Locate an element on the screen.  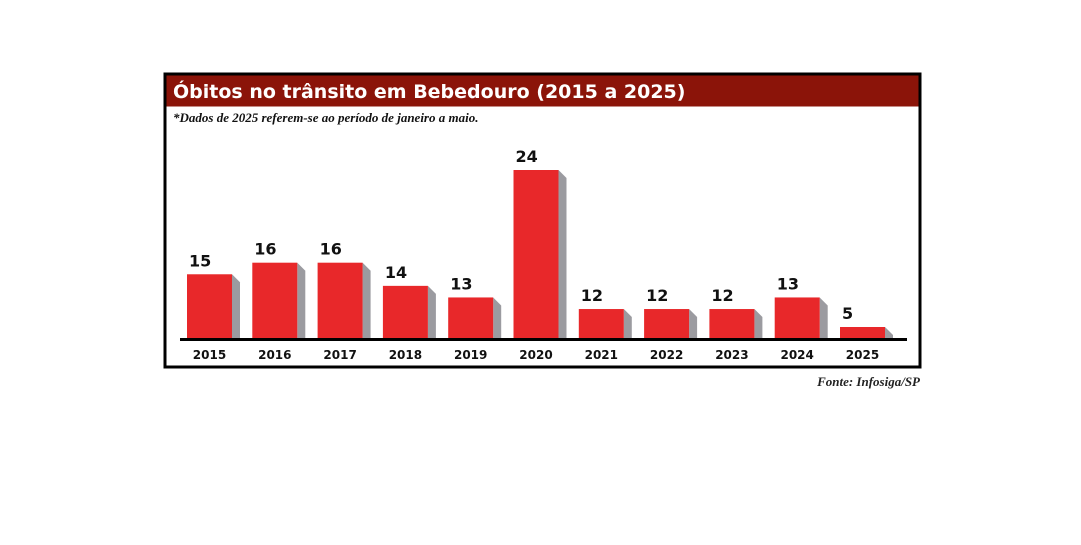
x-tick-label: 2020 is located at coordinates (535, 355).